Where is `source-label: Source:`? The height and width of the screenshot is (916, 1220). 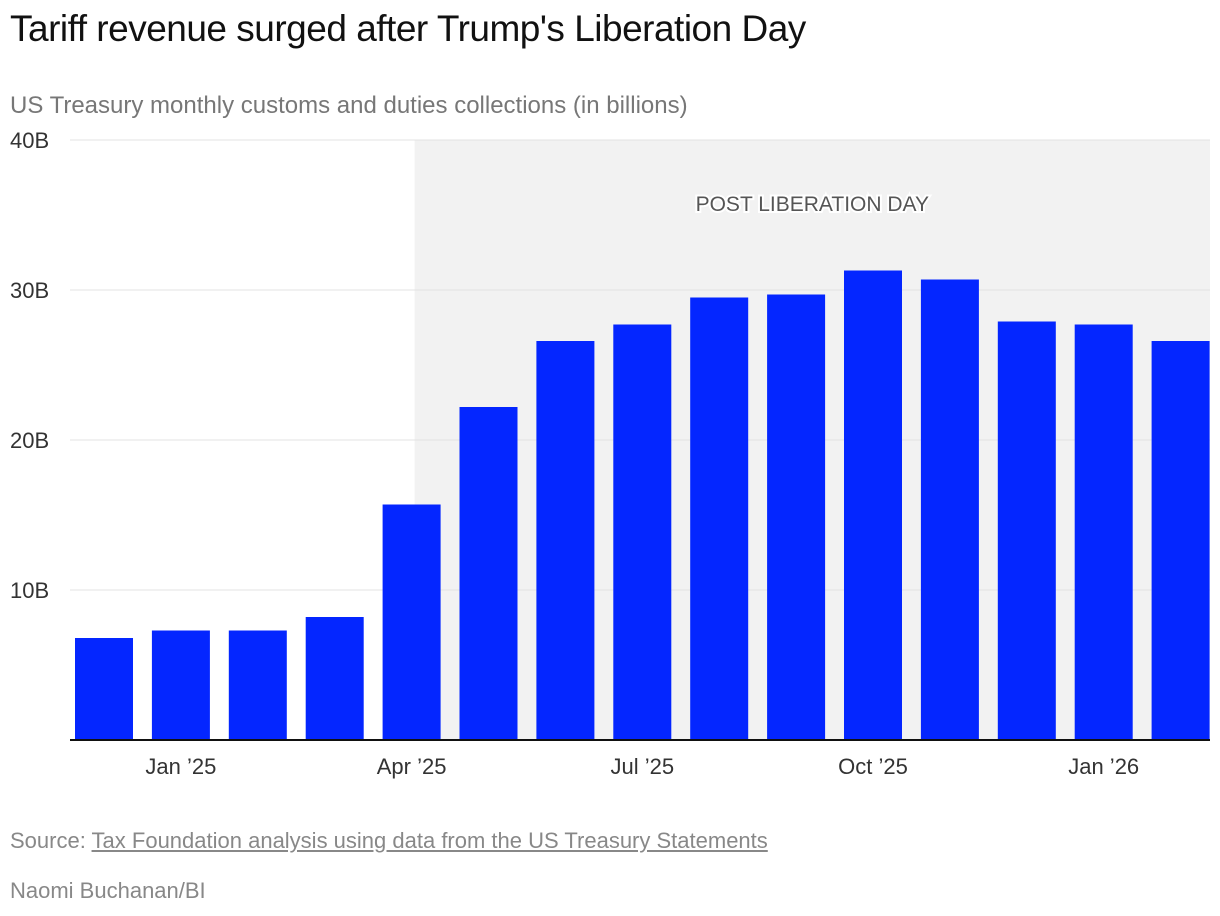 source-label: Source: is located at coordinates (48, 840).